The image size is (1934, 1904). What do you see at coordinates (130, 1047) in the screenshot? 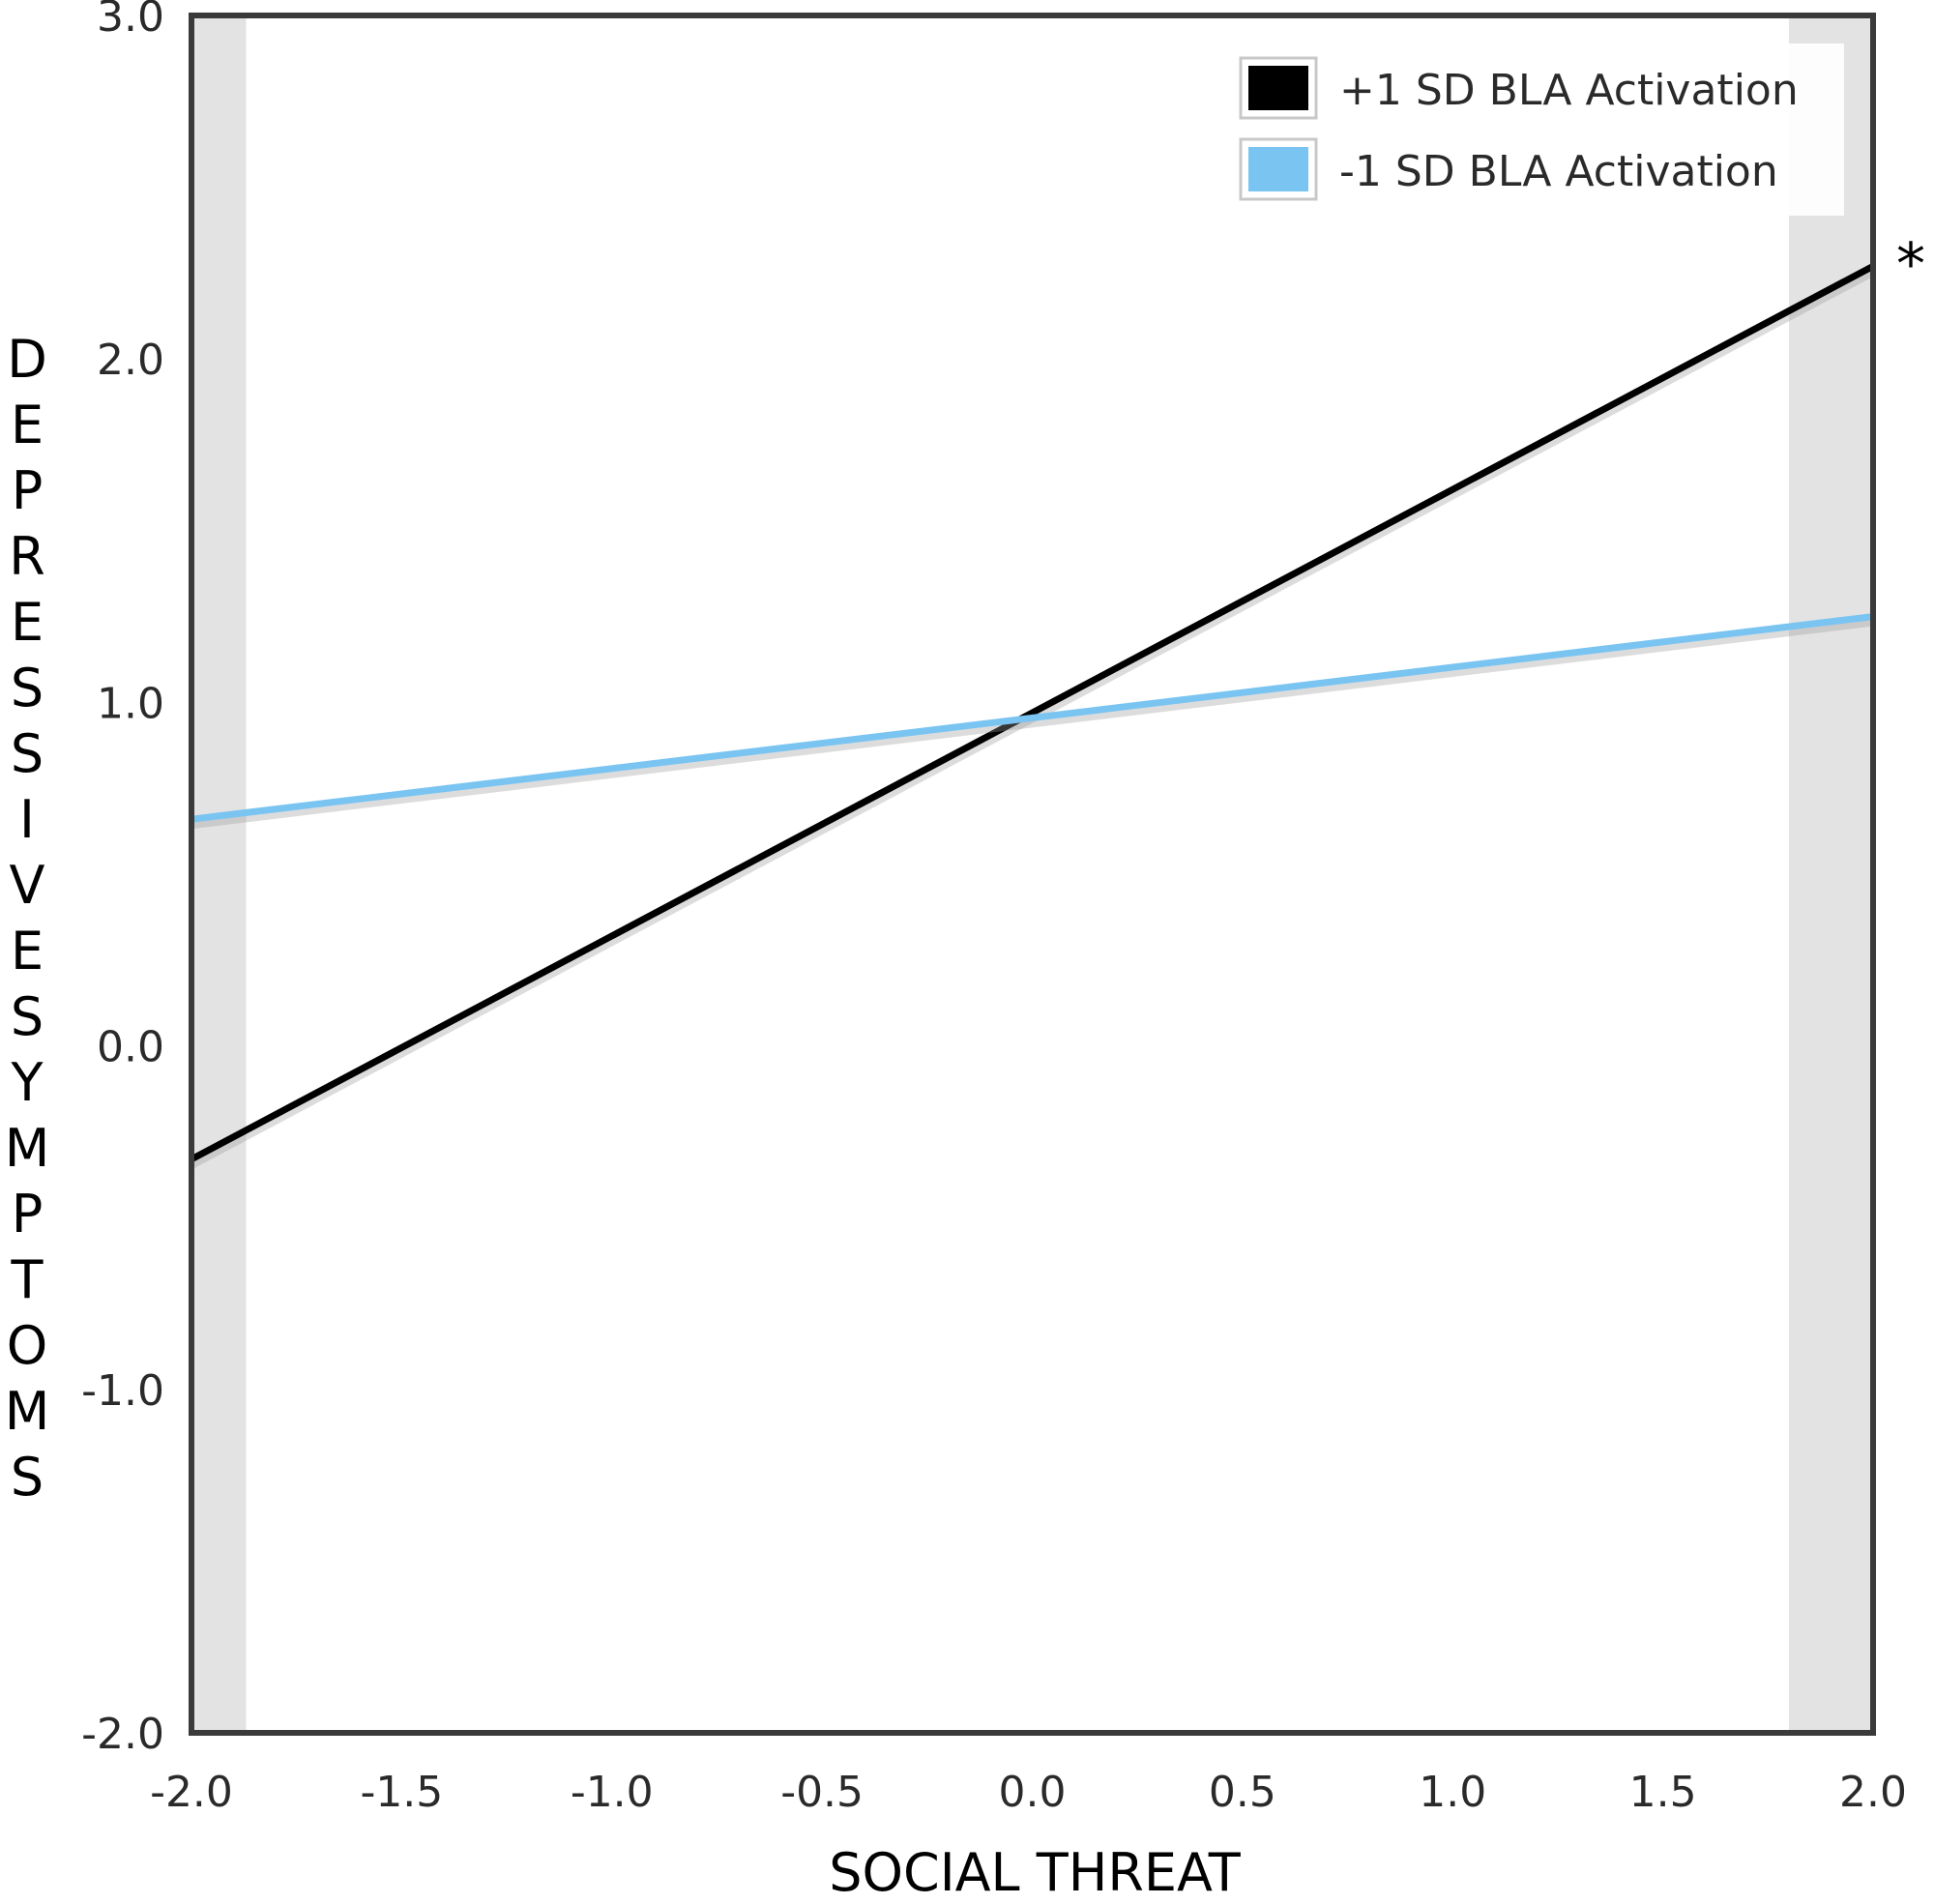
I see `y-tick-label: 0.0` at bounding box center [130, 1047].